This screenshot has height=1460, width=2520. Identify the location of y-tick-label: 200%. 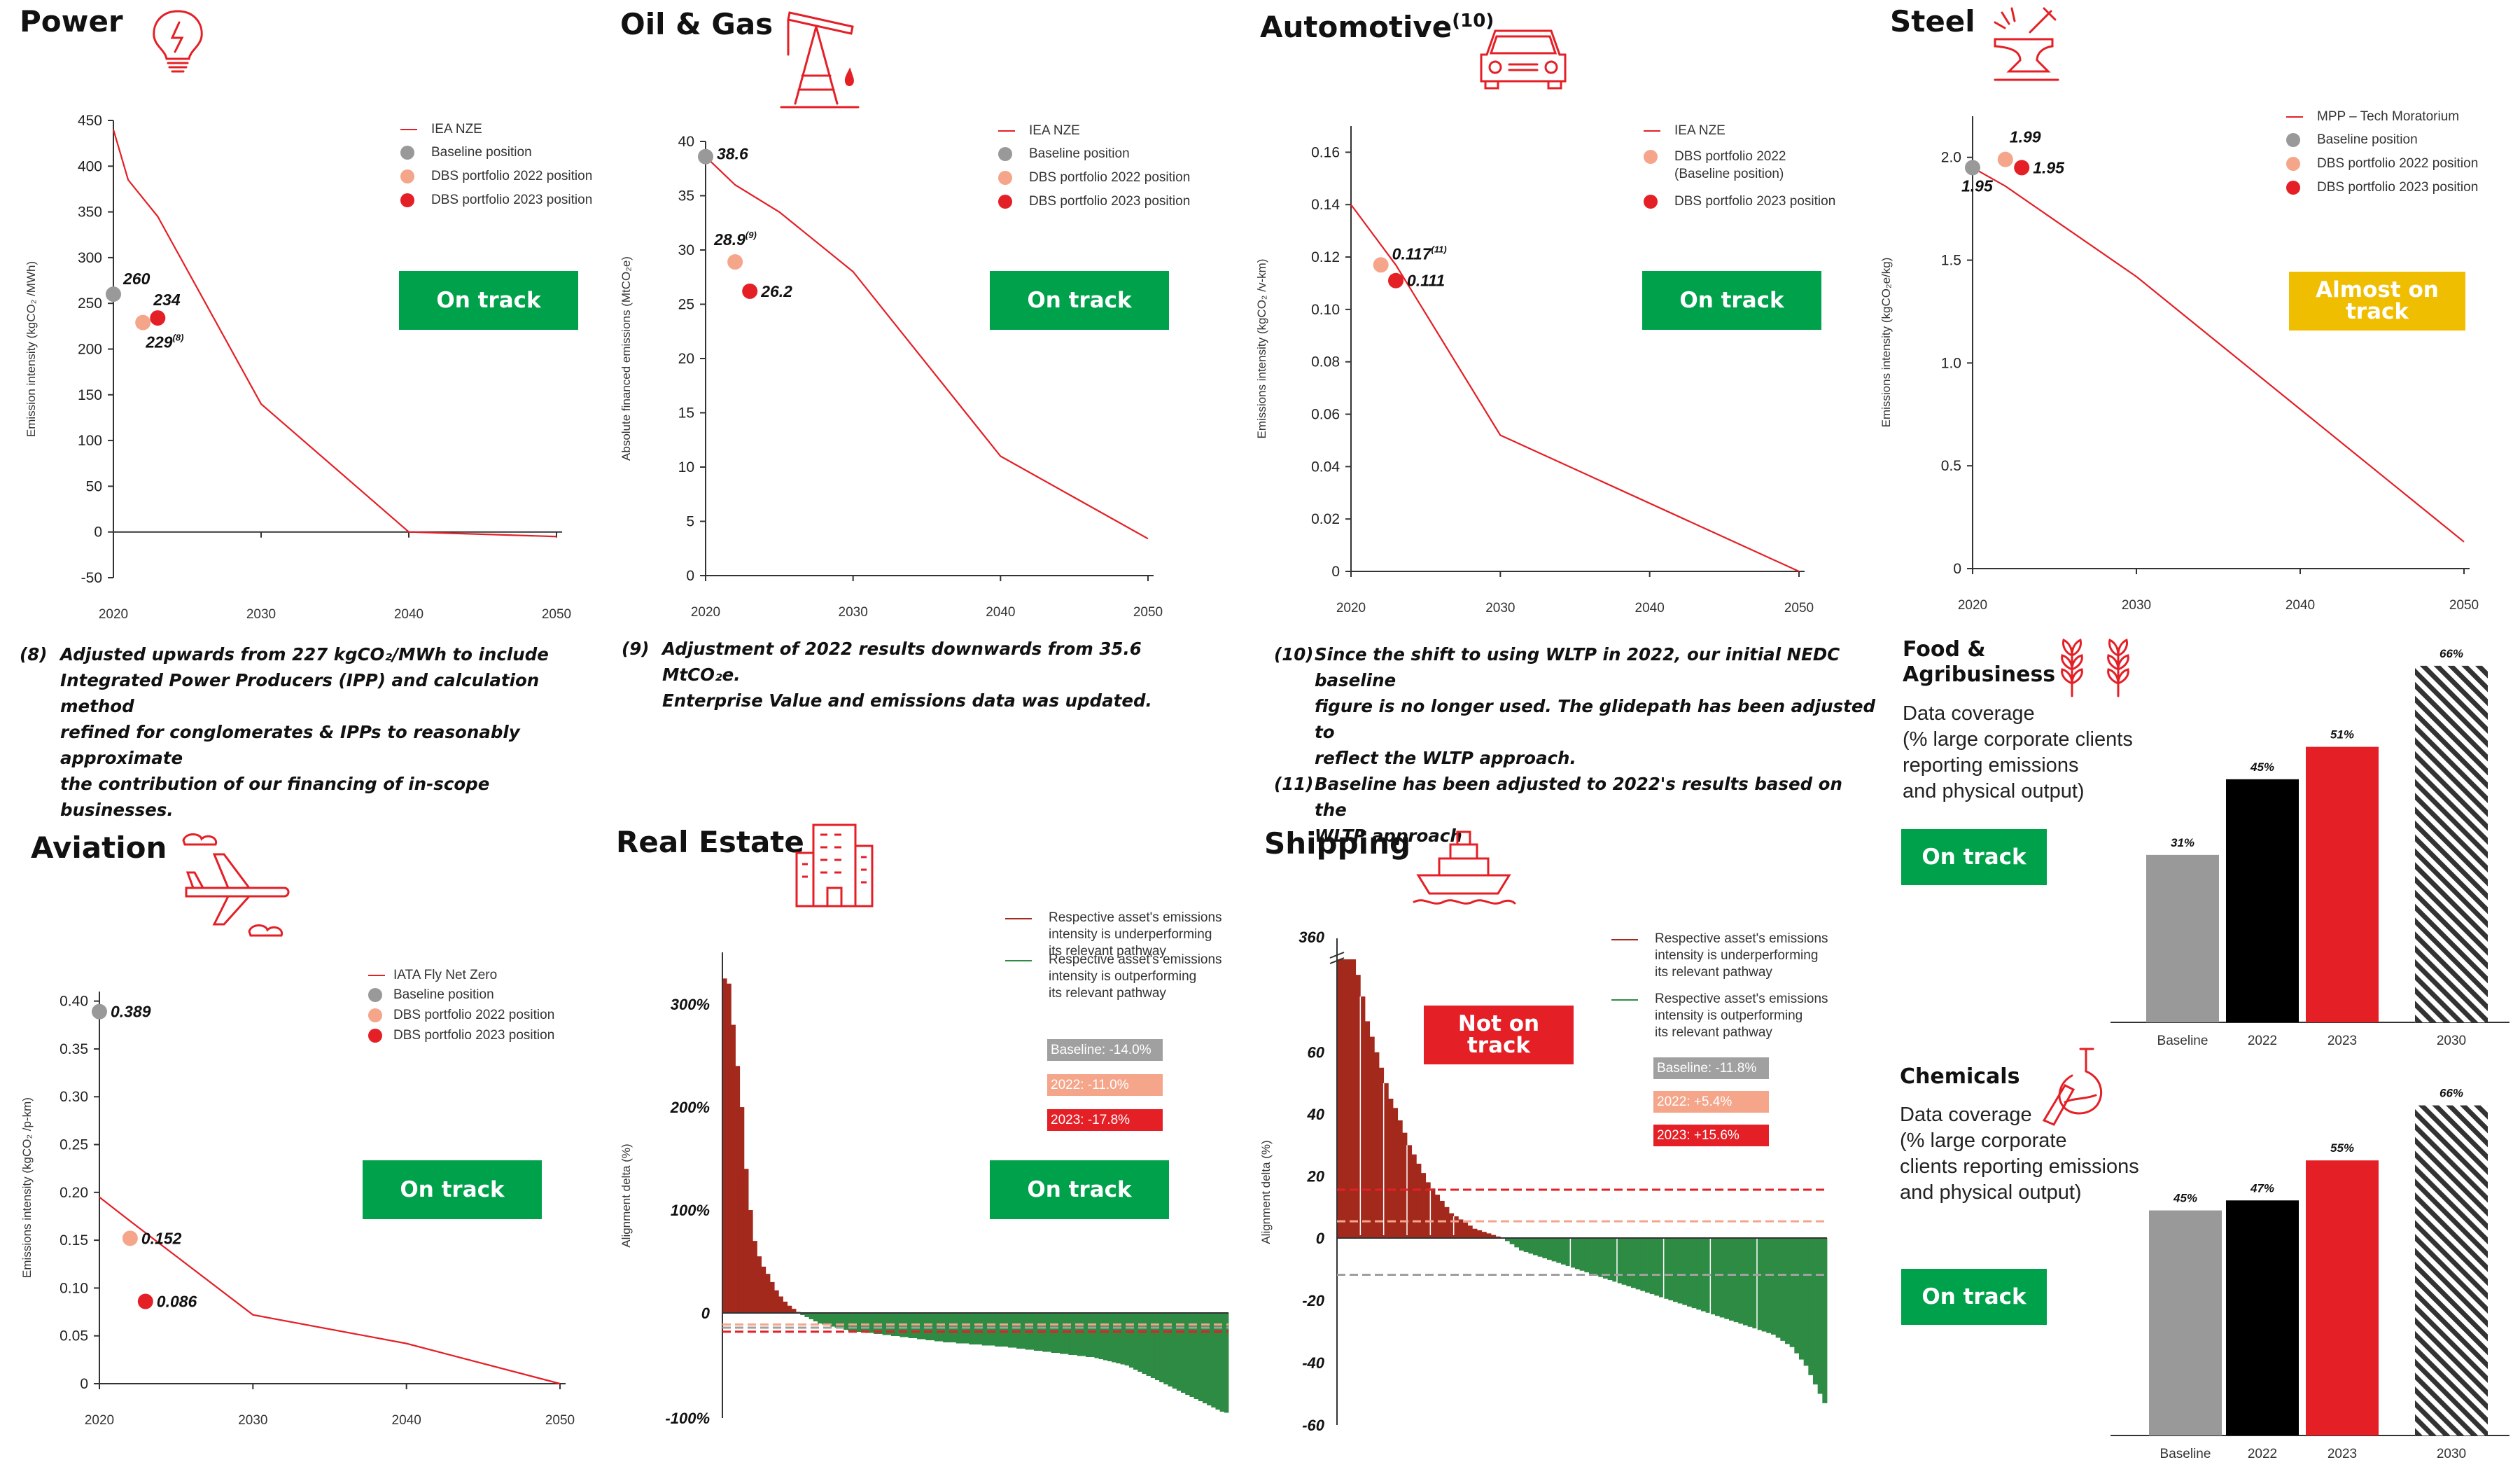
(690, 1107).